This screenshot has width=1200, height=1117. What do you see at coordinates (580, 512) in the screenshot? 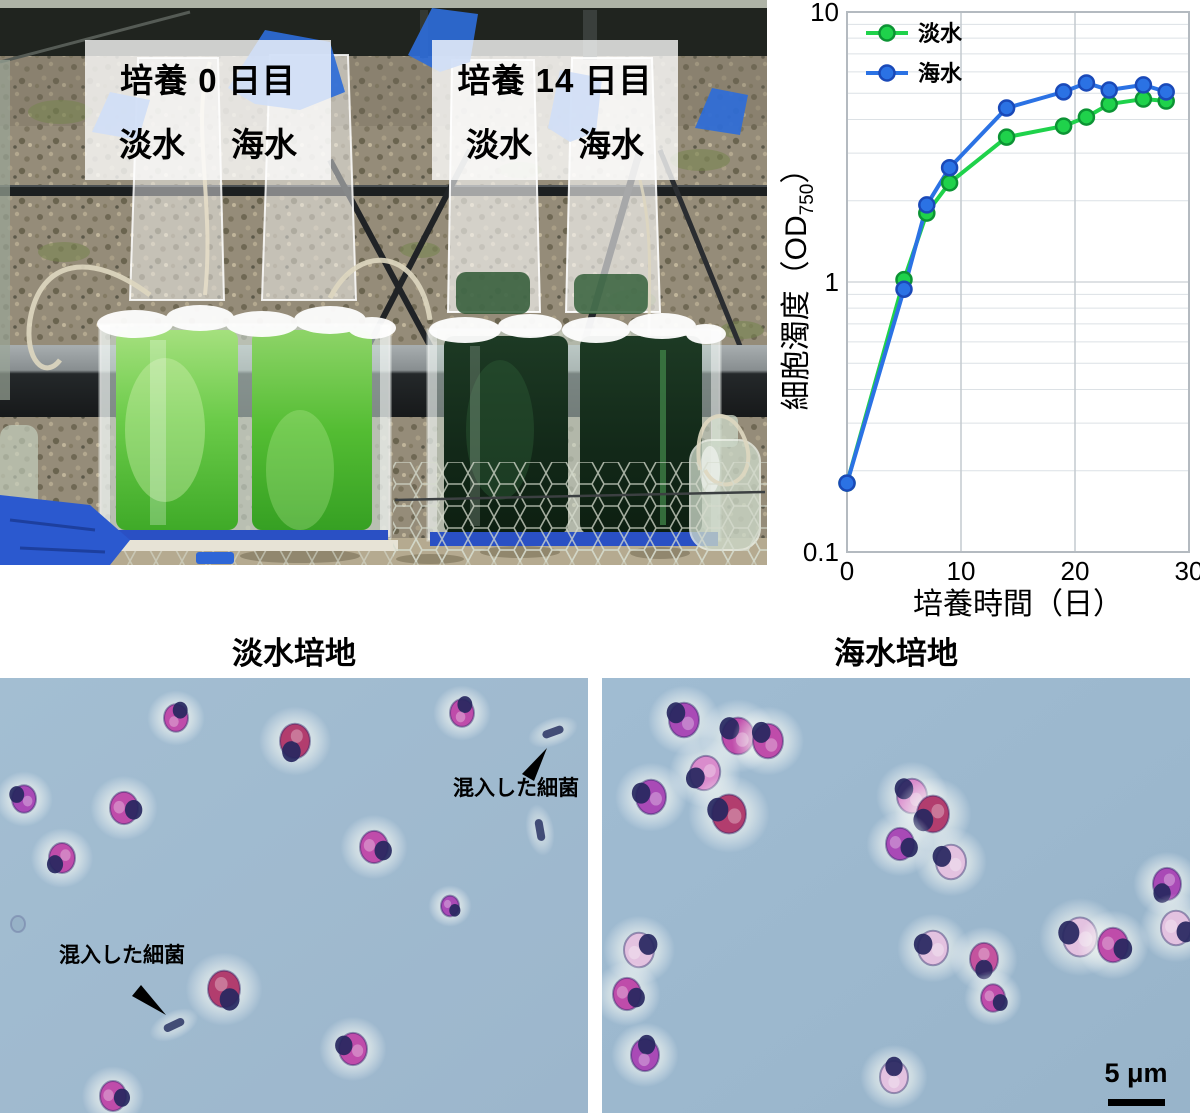
I see `wire-fence` at bounding box center [580, 512].